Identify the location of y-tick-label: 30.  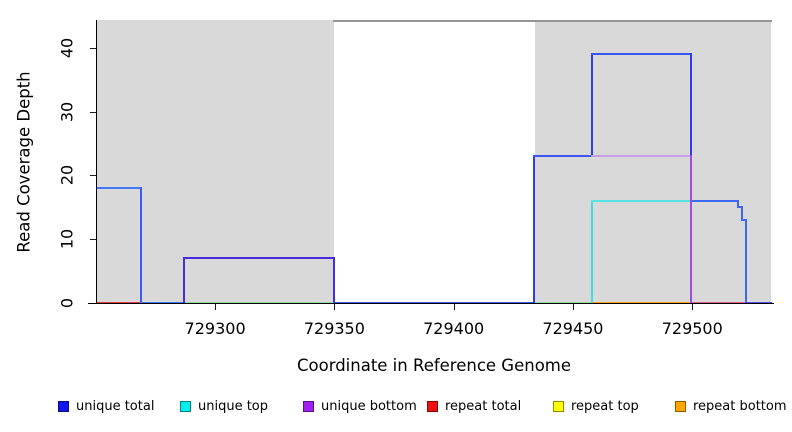
(67, 111).